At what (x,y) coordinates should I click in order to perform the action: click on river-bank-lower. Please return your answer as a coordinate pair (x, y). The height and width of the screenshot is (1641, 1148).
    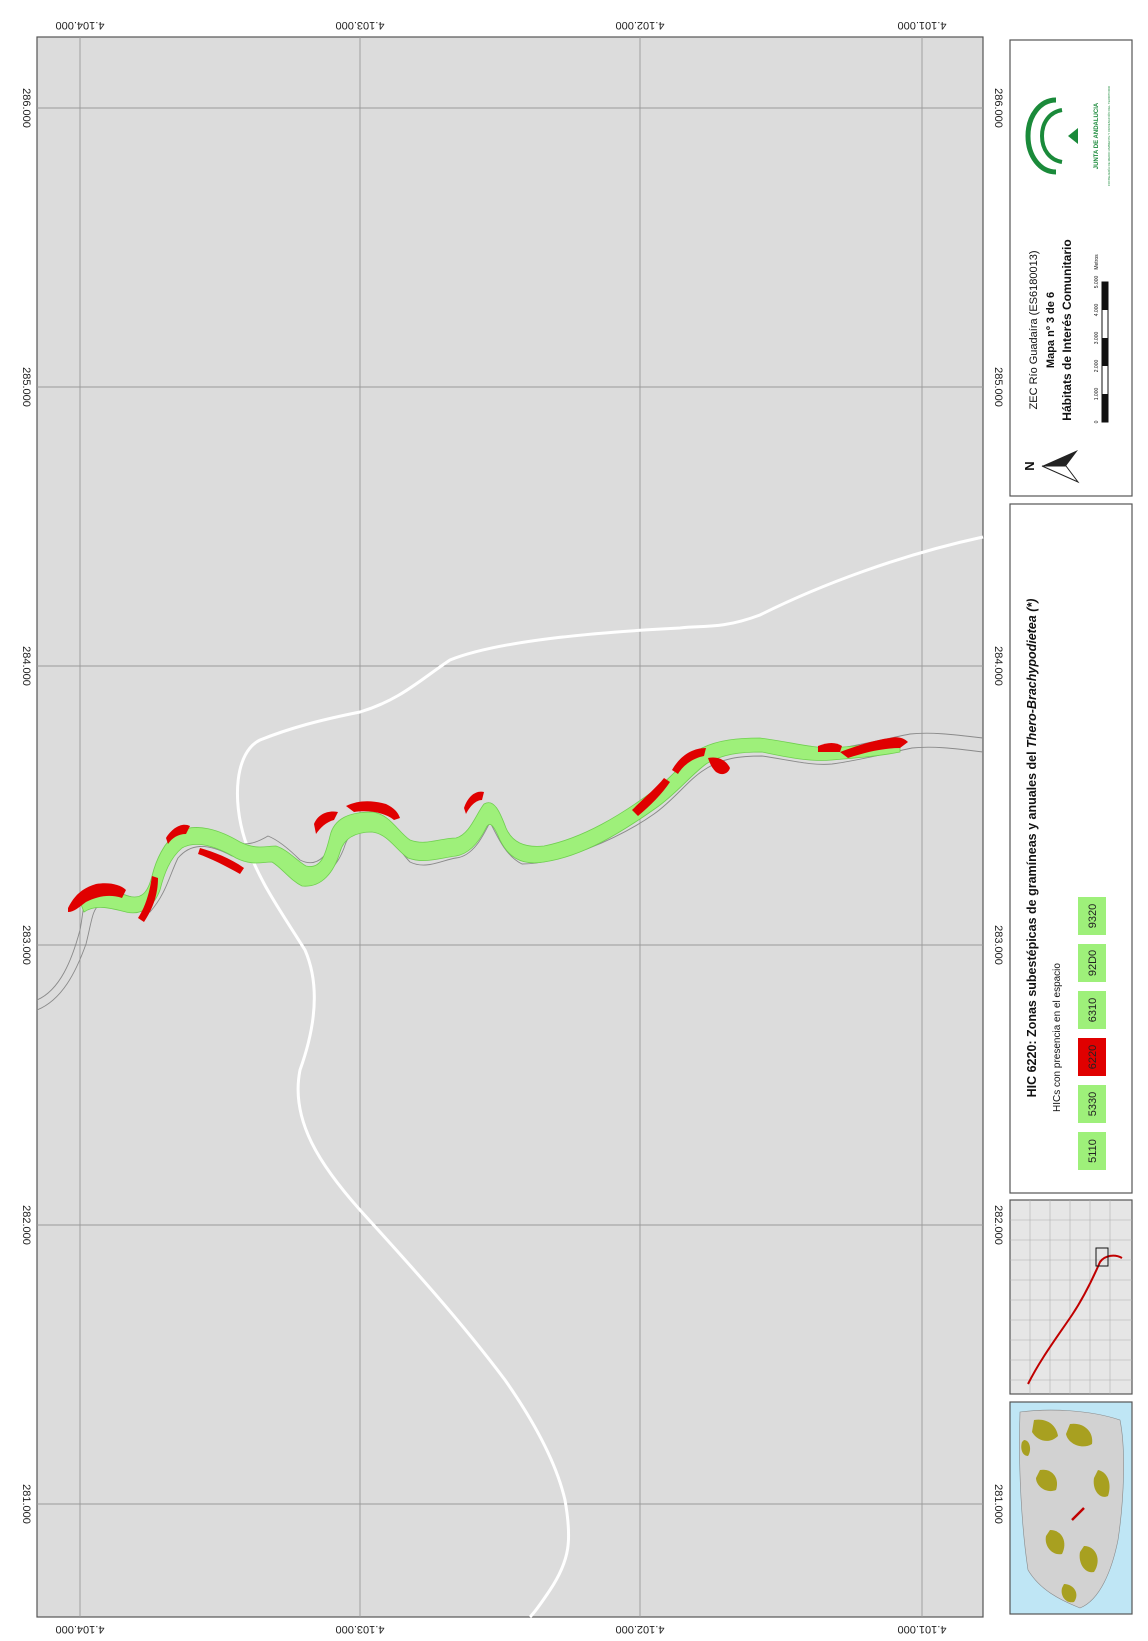
    Looking at the image, I should click on (510, 878).